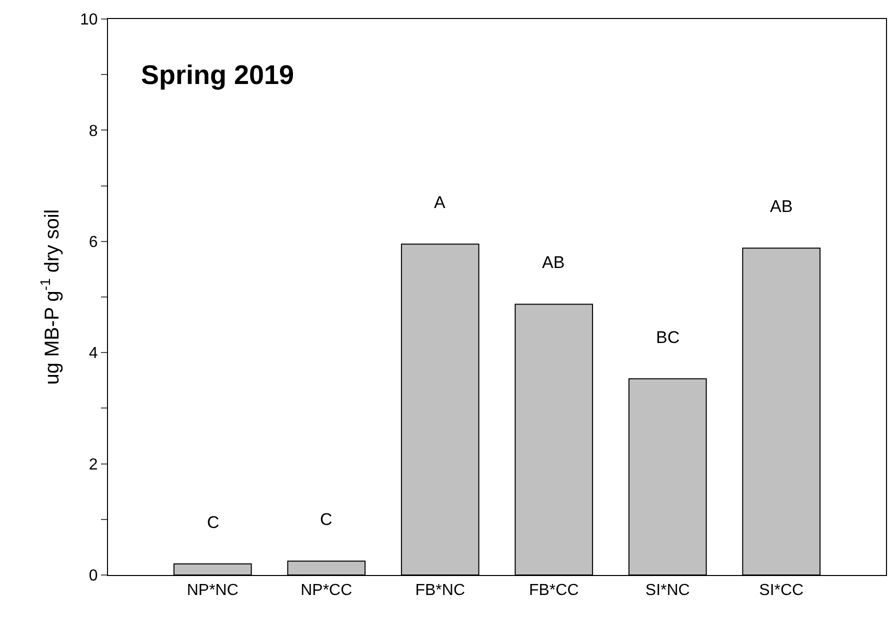 This screenshot has width=888, height=619. What do you see at coordinates (440, 591) in the screenshot?
I see `x-tick-label: FB*NC` at bounding box center [440, 591].